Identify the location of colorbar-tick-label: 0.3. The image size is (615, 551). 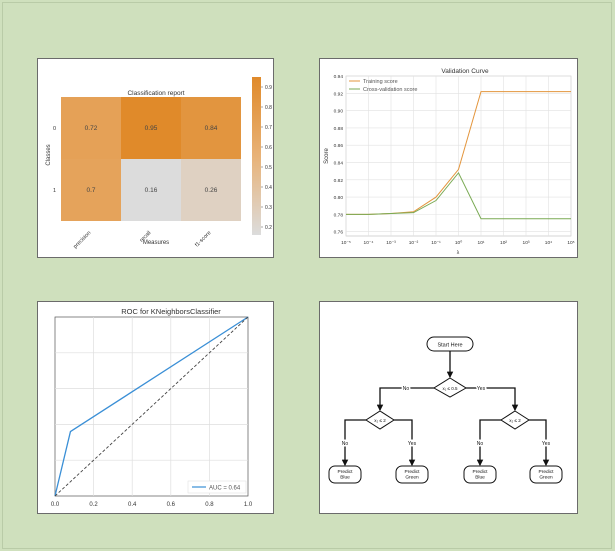
(268, 208).